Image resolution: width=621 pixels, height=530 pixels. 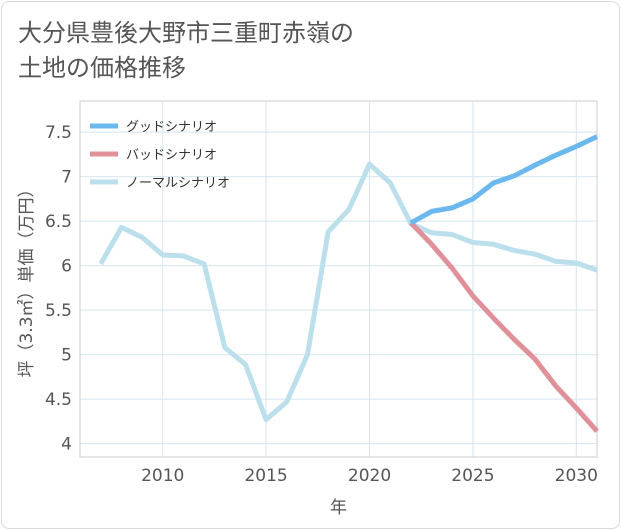 I want to click on y-axis-ticks: 4 4.5 5 5.5 6 6.5 7 7.5, so click(x=58, y=289).